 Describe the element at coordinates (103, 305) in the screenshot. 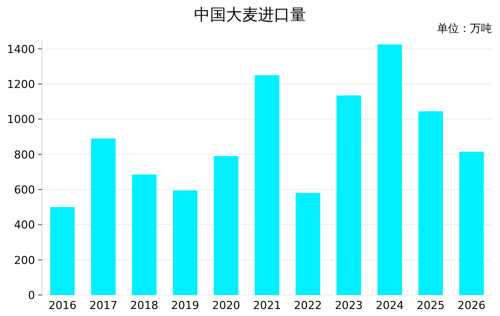

I see `x-tick-label: 2017` at that location.